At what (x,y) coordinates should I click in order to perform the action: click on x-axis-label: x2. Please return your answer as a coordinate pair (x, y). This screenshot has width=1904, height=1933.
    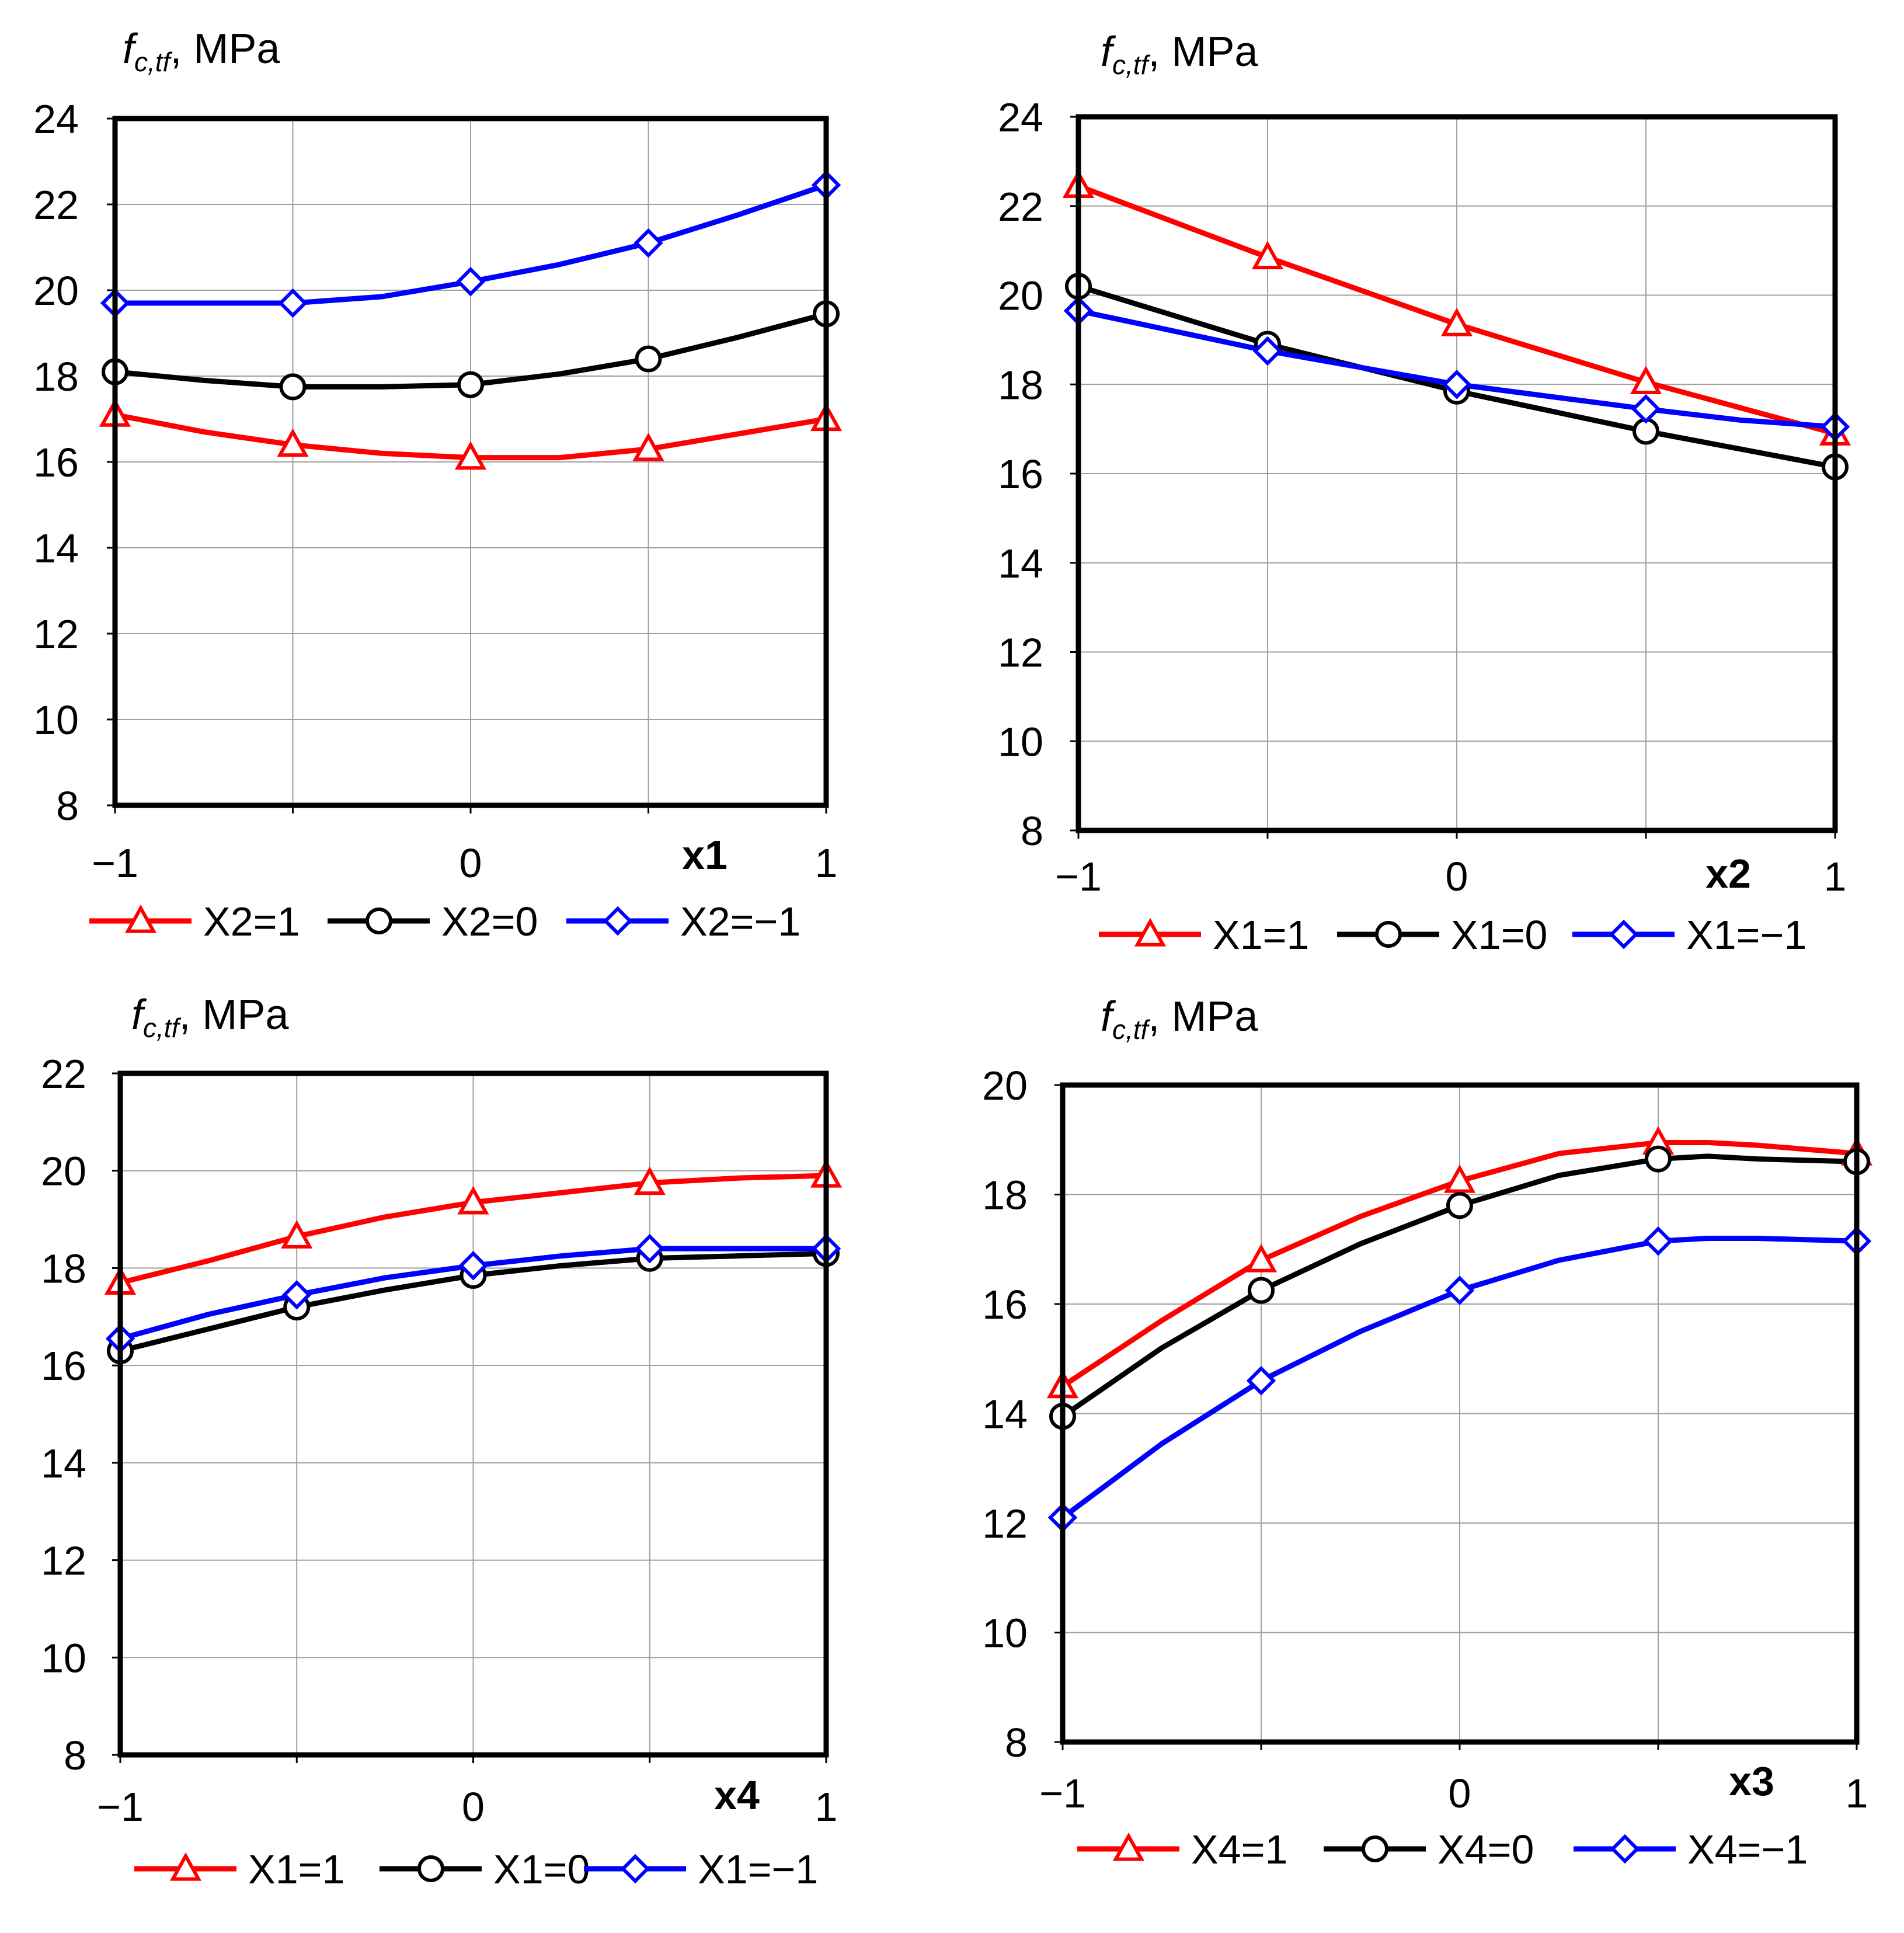
    Looking at the image, I should click on (1728, 873).